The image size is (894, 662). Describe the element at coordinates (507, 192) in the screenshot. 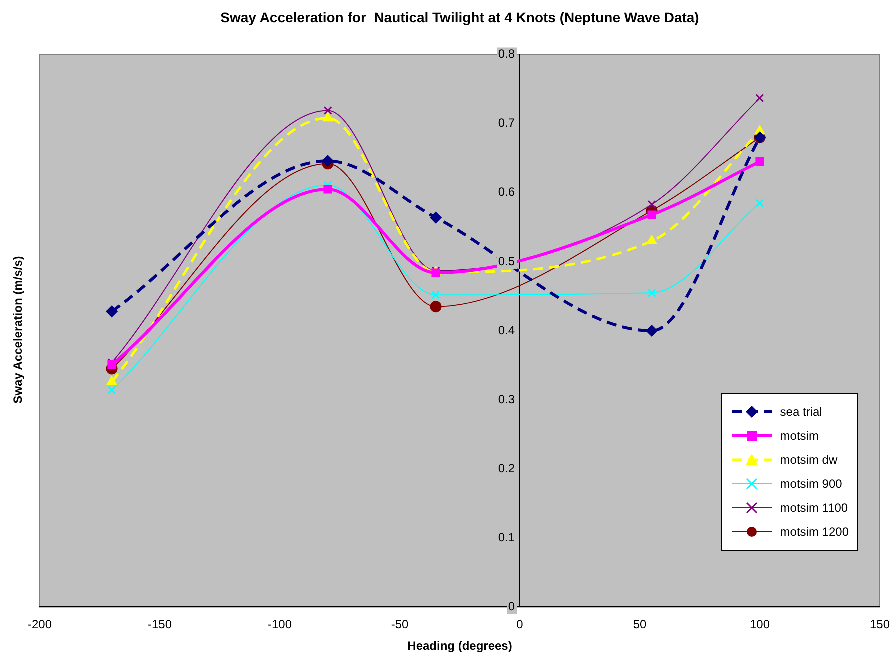

I see `y-tick-label: 0.6` at that location.